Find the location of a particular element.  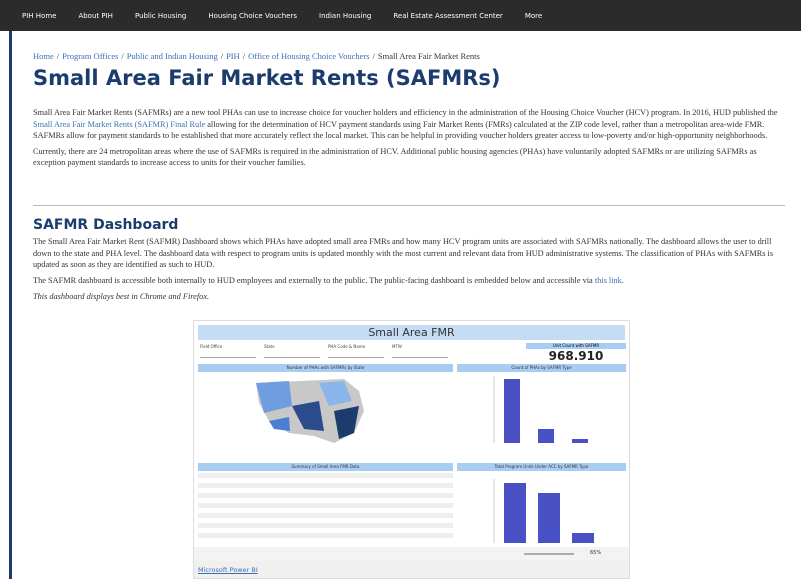

breadcrumb-current: Small Area Fair Market Rents is located at coordinates (428, 56).